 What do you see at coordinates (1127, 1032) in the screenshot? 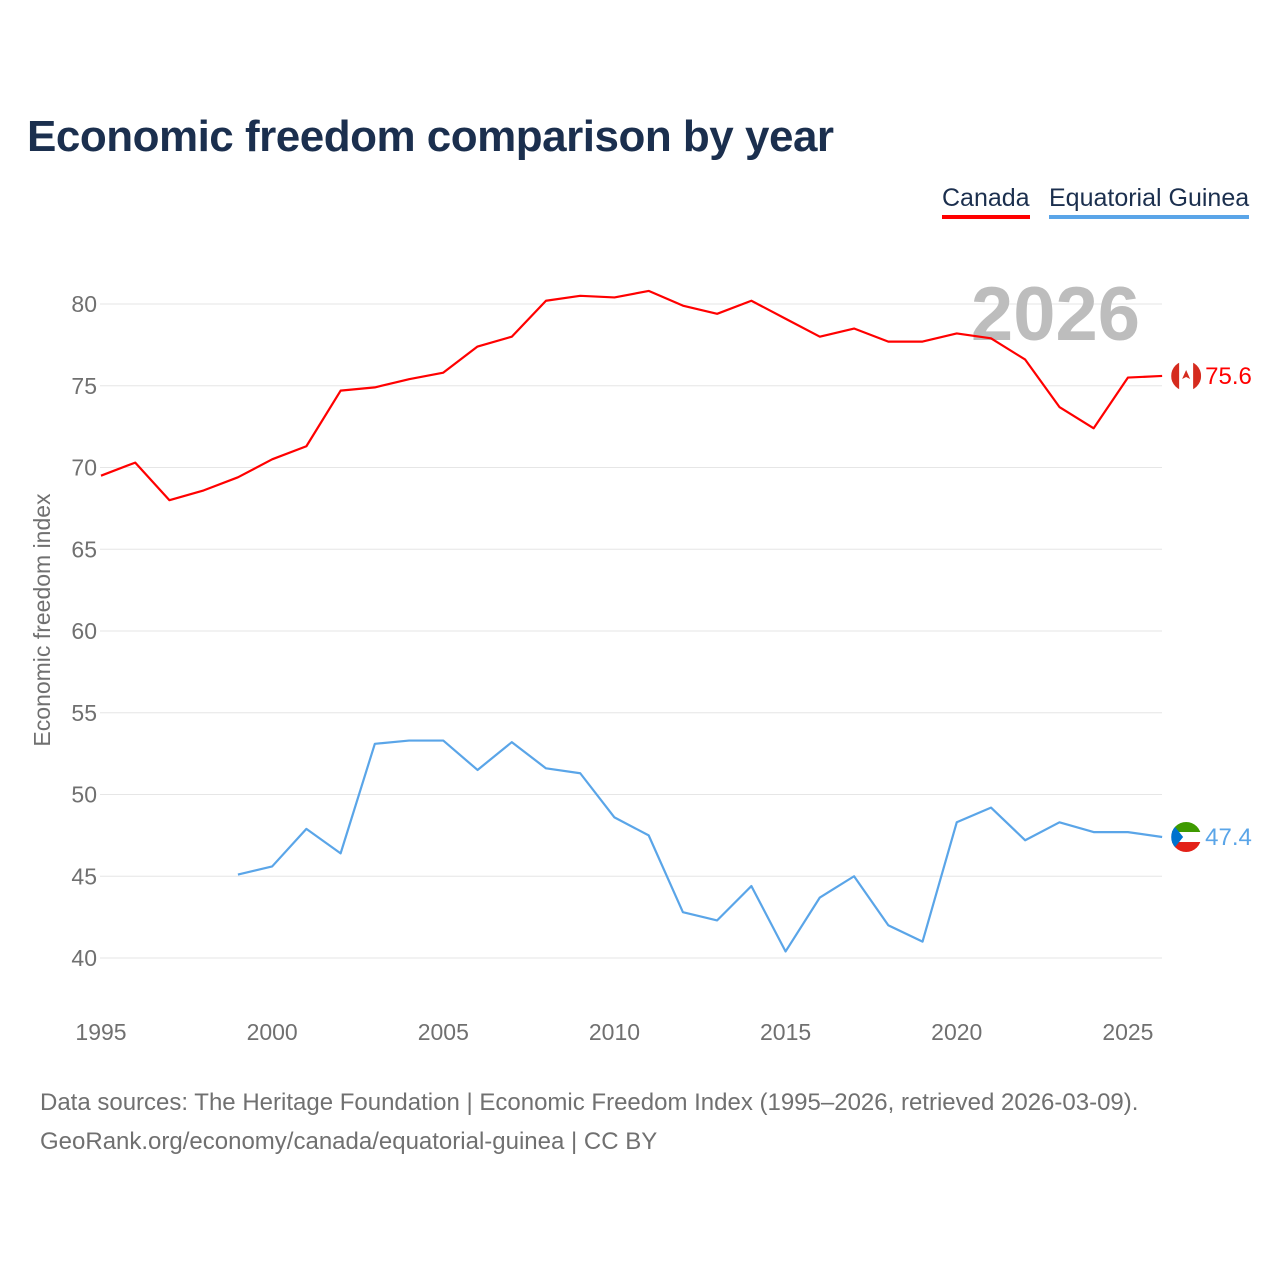
I see `x-tick-label: 2025` at bounding box center [1127, 1032].